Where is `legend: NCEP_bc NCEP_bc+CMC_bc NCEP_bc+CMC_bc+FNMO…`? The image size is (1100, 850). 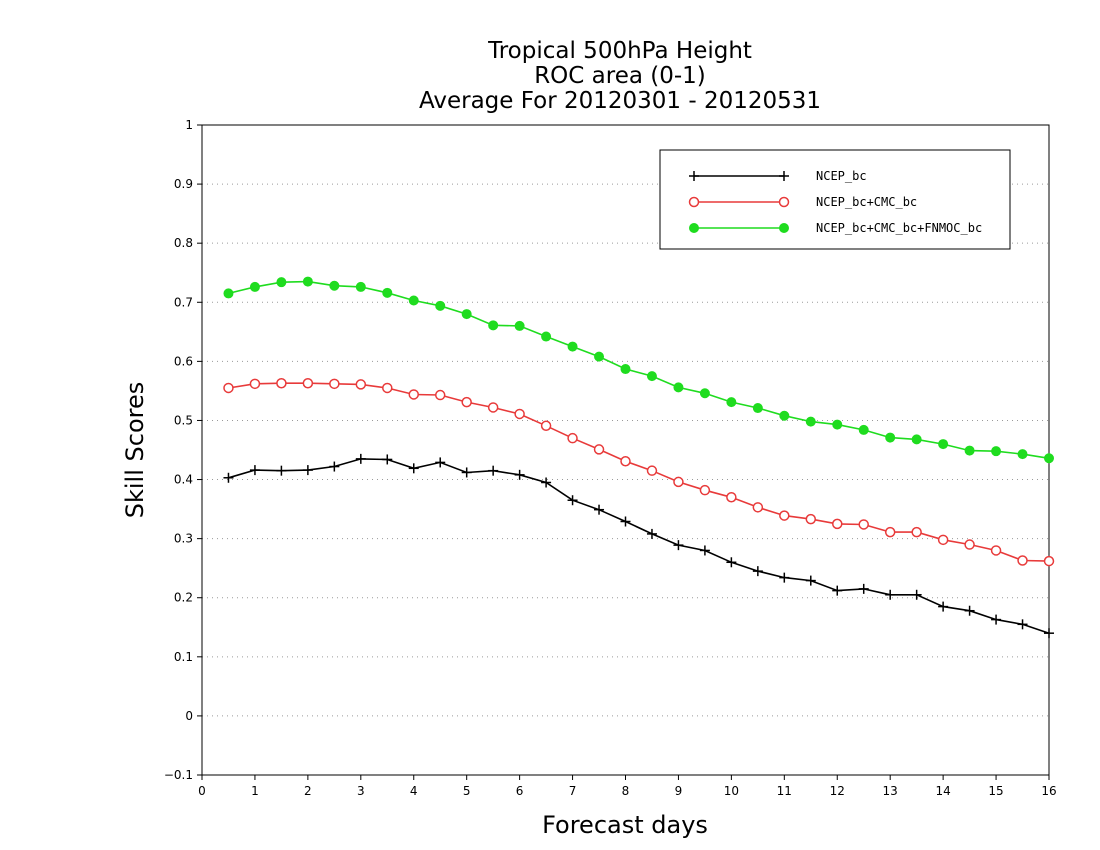 legend: NCEP_bc NCEP_bc+CMC_bc NCEP_bc+CMC_bc+FNMO… is located at coordinates (835, 199).